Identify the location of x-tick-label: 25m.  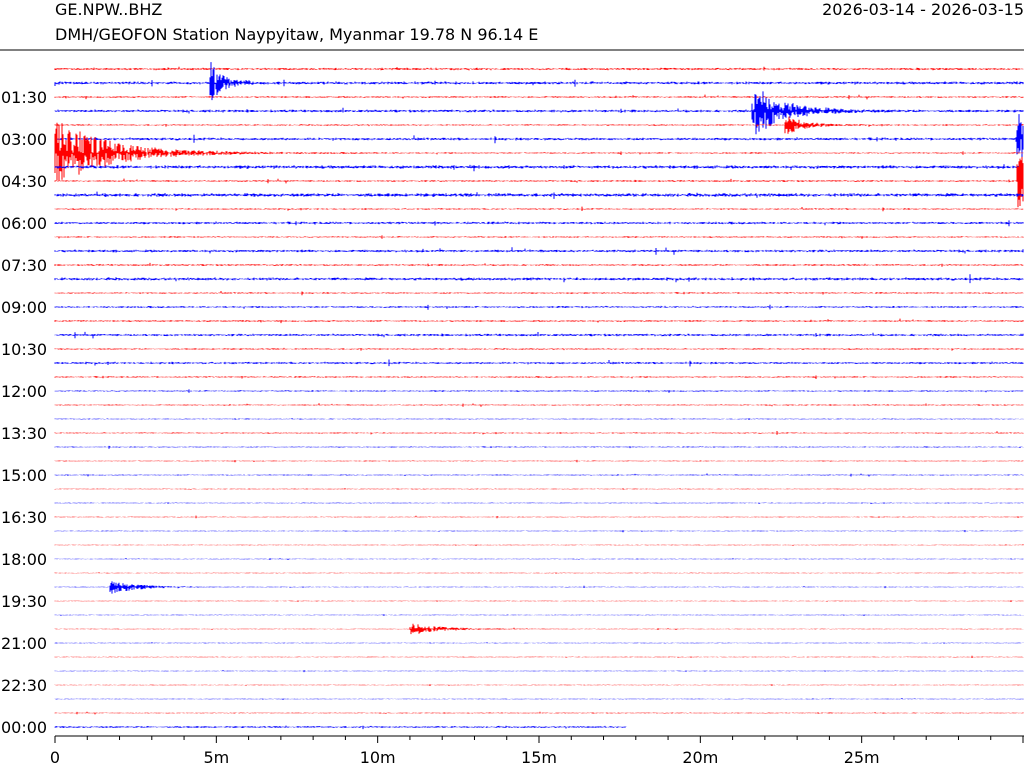
(862, 757).